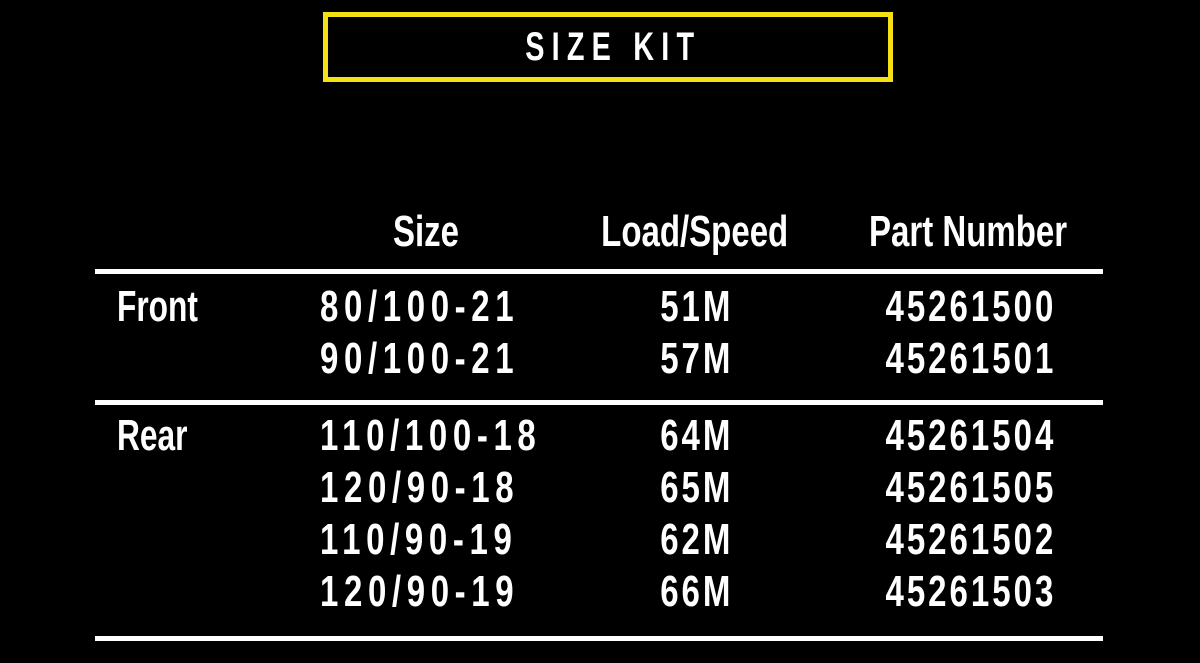  I want to click on size-kit-banner: SIZE KIT, so click(608, 47).